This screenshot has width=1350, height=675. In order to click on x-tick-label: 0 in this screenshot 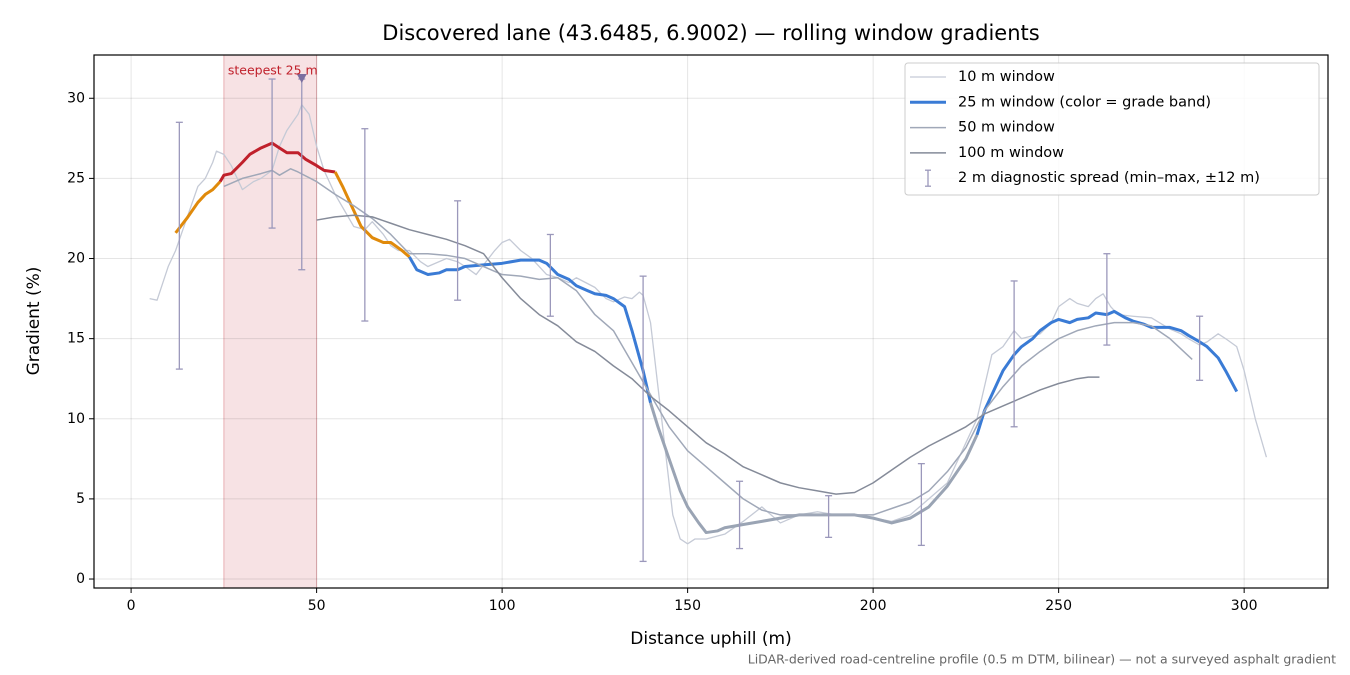, I will do `click(131, 606)`.